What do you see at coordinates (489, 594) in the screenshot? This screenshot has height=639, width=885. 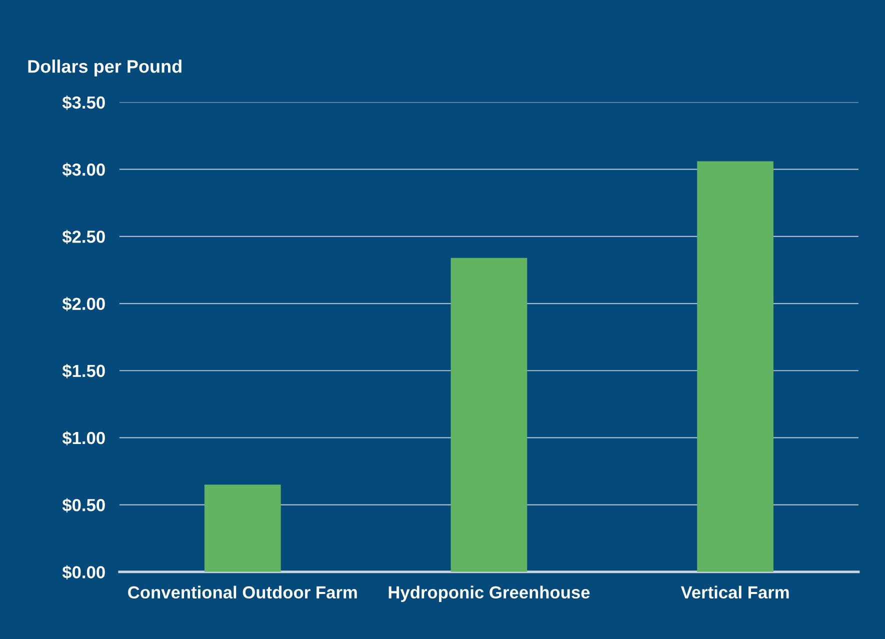 I see `x-tick-label: Hydroponic Greenhouse` at bounding box center [489, 594].